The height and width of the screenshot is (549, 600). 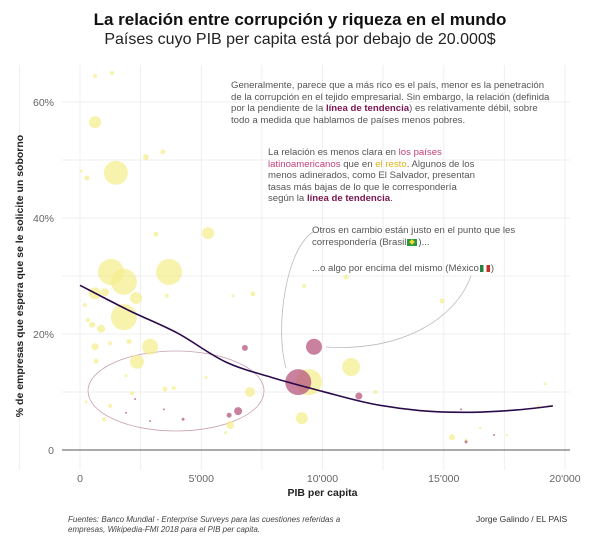 What do you see at coordinates (297, 300) in the screenshot?
I see `callout-line-brazil` at bounding box center [297, 300].